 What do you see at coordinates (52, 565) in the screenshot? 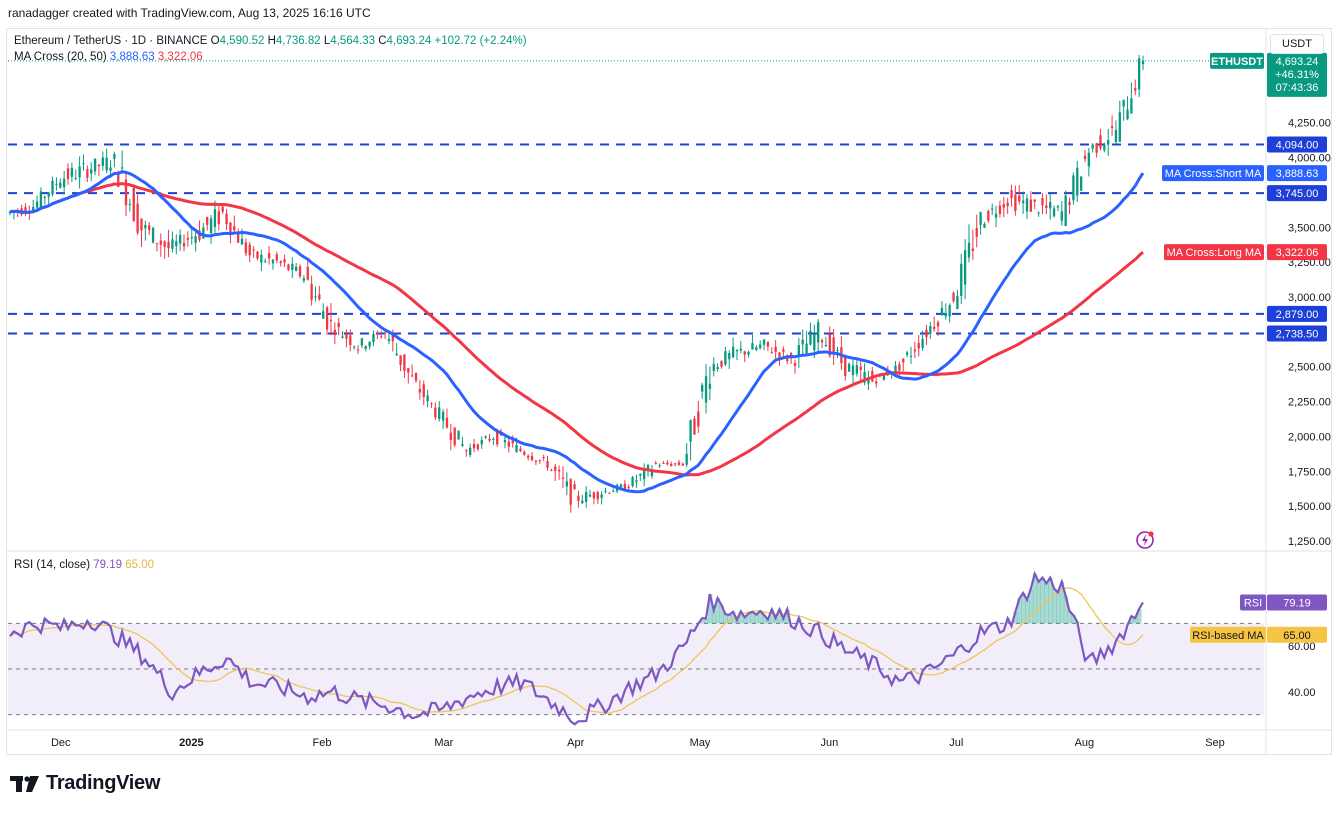
I see `rsi-legend-name: RSI (14, close)` at bounding box center [52, 565].